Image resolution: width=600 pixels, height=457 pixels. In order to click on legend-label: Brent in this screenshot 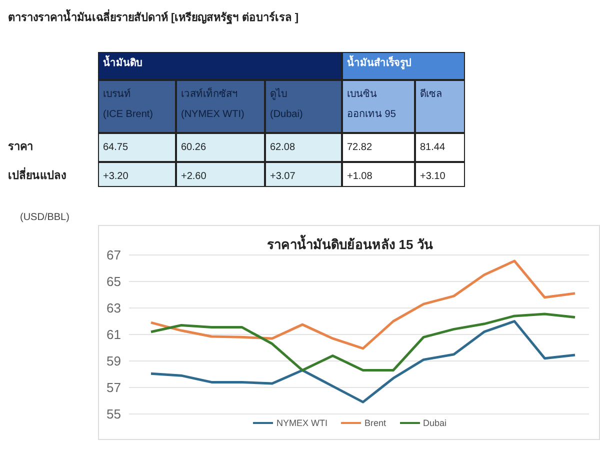, I will do `click(374, 423)`.